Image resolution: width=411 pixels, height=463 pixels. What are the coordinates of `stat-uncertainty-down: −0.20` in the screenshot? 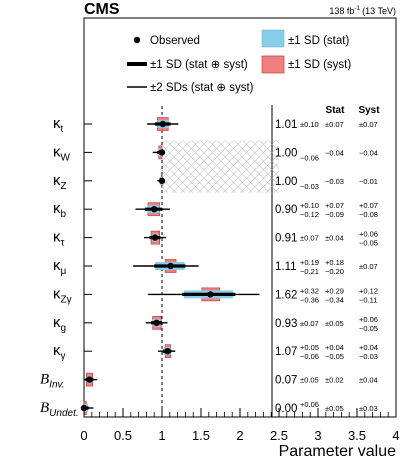 It's located at (334, 271).